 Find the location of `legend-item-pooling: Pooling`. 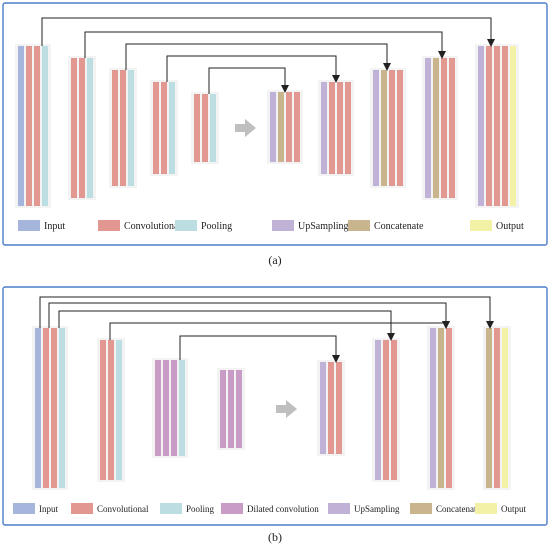

legend-item-pooling: Pooling is located at coordinates (187, 508).